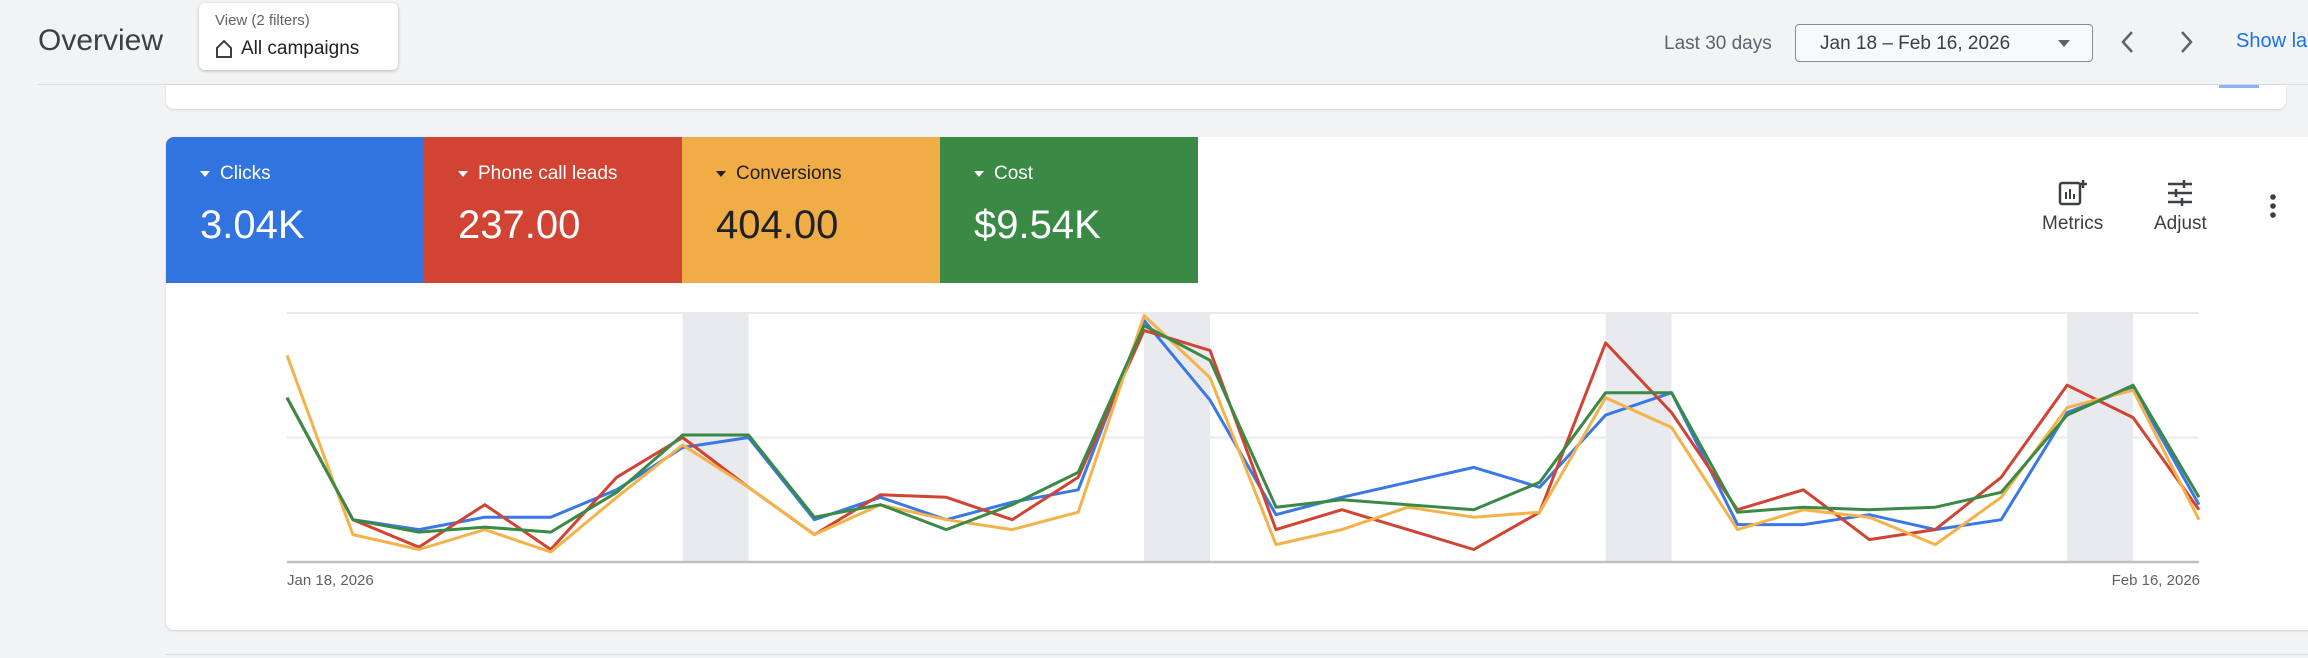  I want to click on date-range-dropdown: Jan 18 – Feb 16, 2026, so click(1944, 43).